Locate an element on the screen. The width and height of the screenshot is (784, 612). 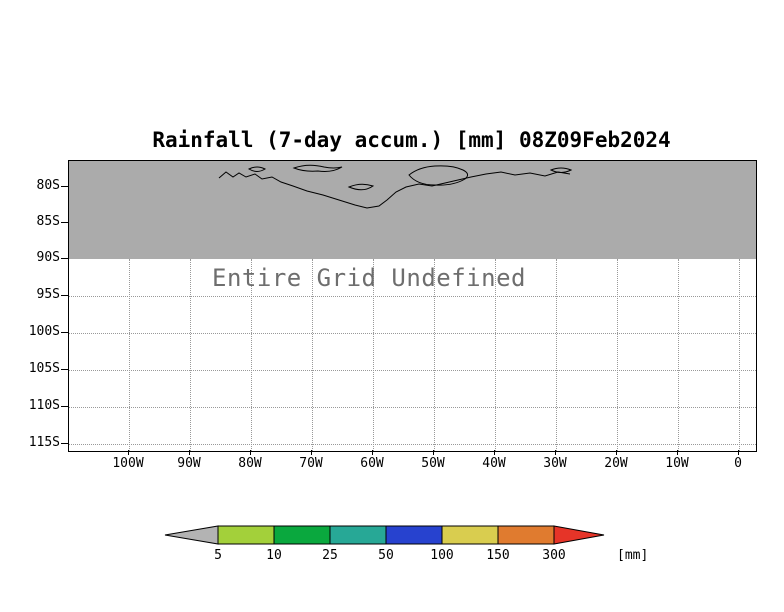
colorbar-level-label: 300 is located at coordinates (553, 555).